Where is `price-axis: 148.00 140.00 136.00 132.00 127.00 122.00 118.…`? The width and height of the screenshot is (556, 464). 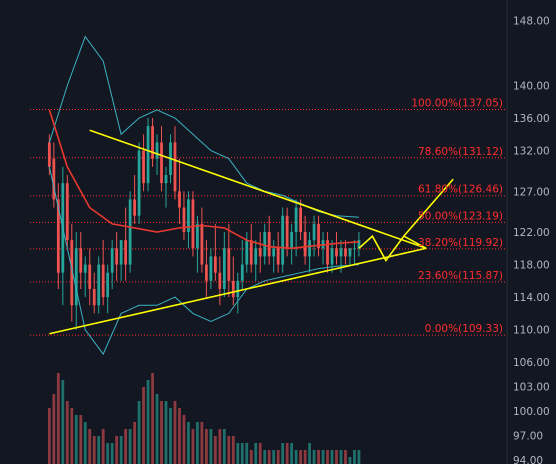 price-axis: 148.00 140.00 136.00 132.00 127.00 122.00 118.… is located at coordinates (531, 239).